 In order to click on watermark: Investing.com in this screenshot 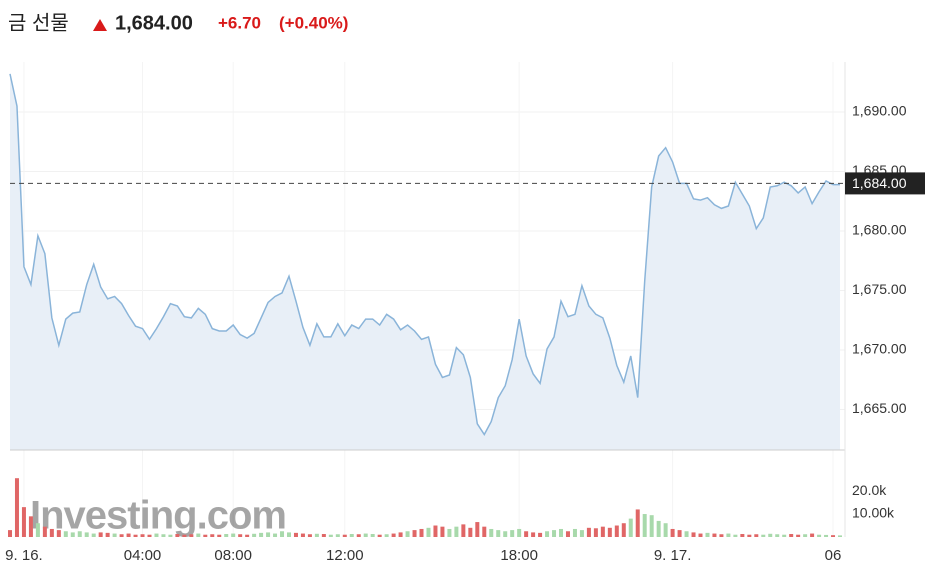, I will do `click(158, 516)`.